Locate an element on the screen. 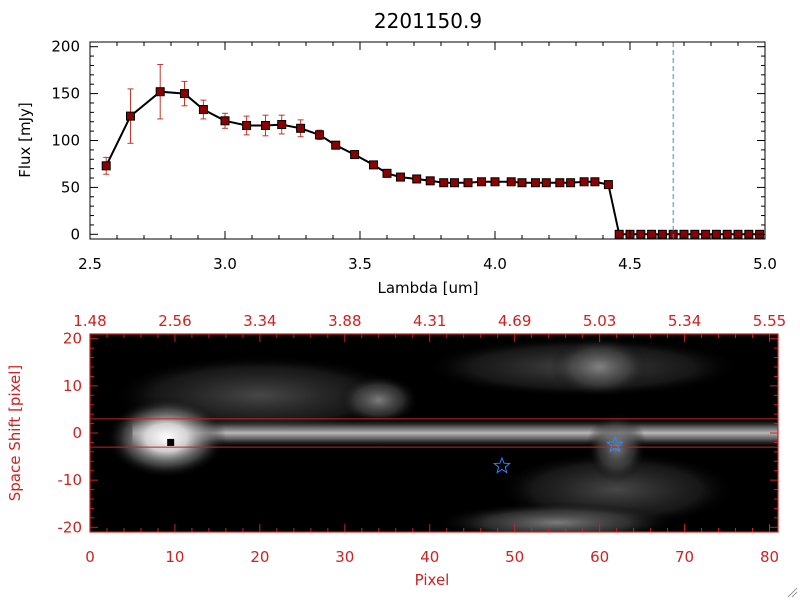  top-x-tick-label: 1.48 is located at coordinates (89, 321).